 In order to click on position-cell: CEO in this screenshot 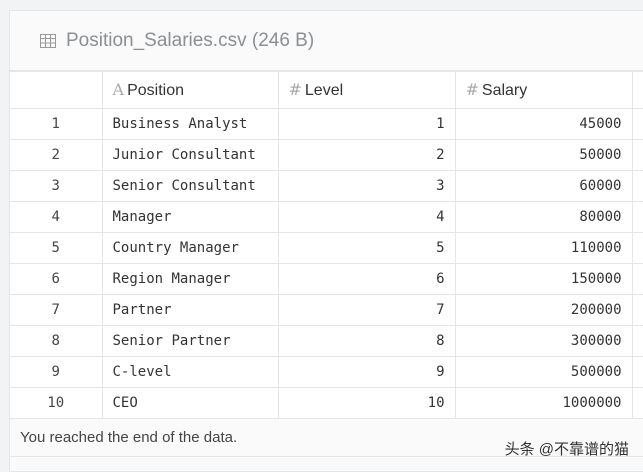, I will do `click(190, 403)`.